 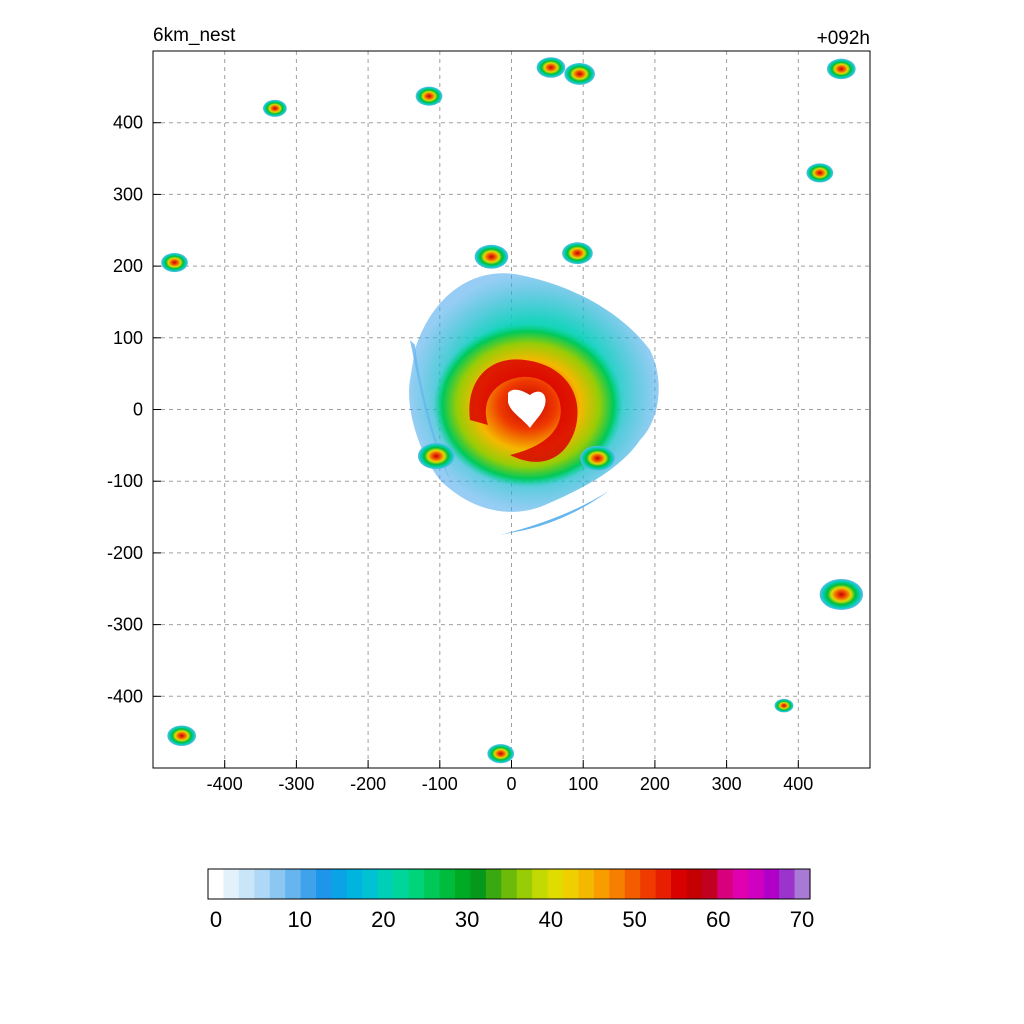 What do you see at coordinates (727, 784) in the screenshot?
I see `x-tick-label: 300` at bounding box center [727, 784].